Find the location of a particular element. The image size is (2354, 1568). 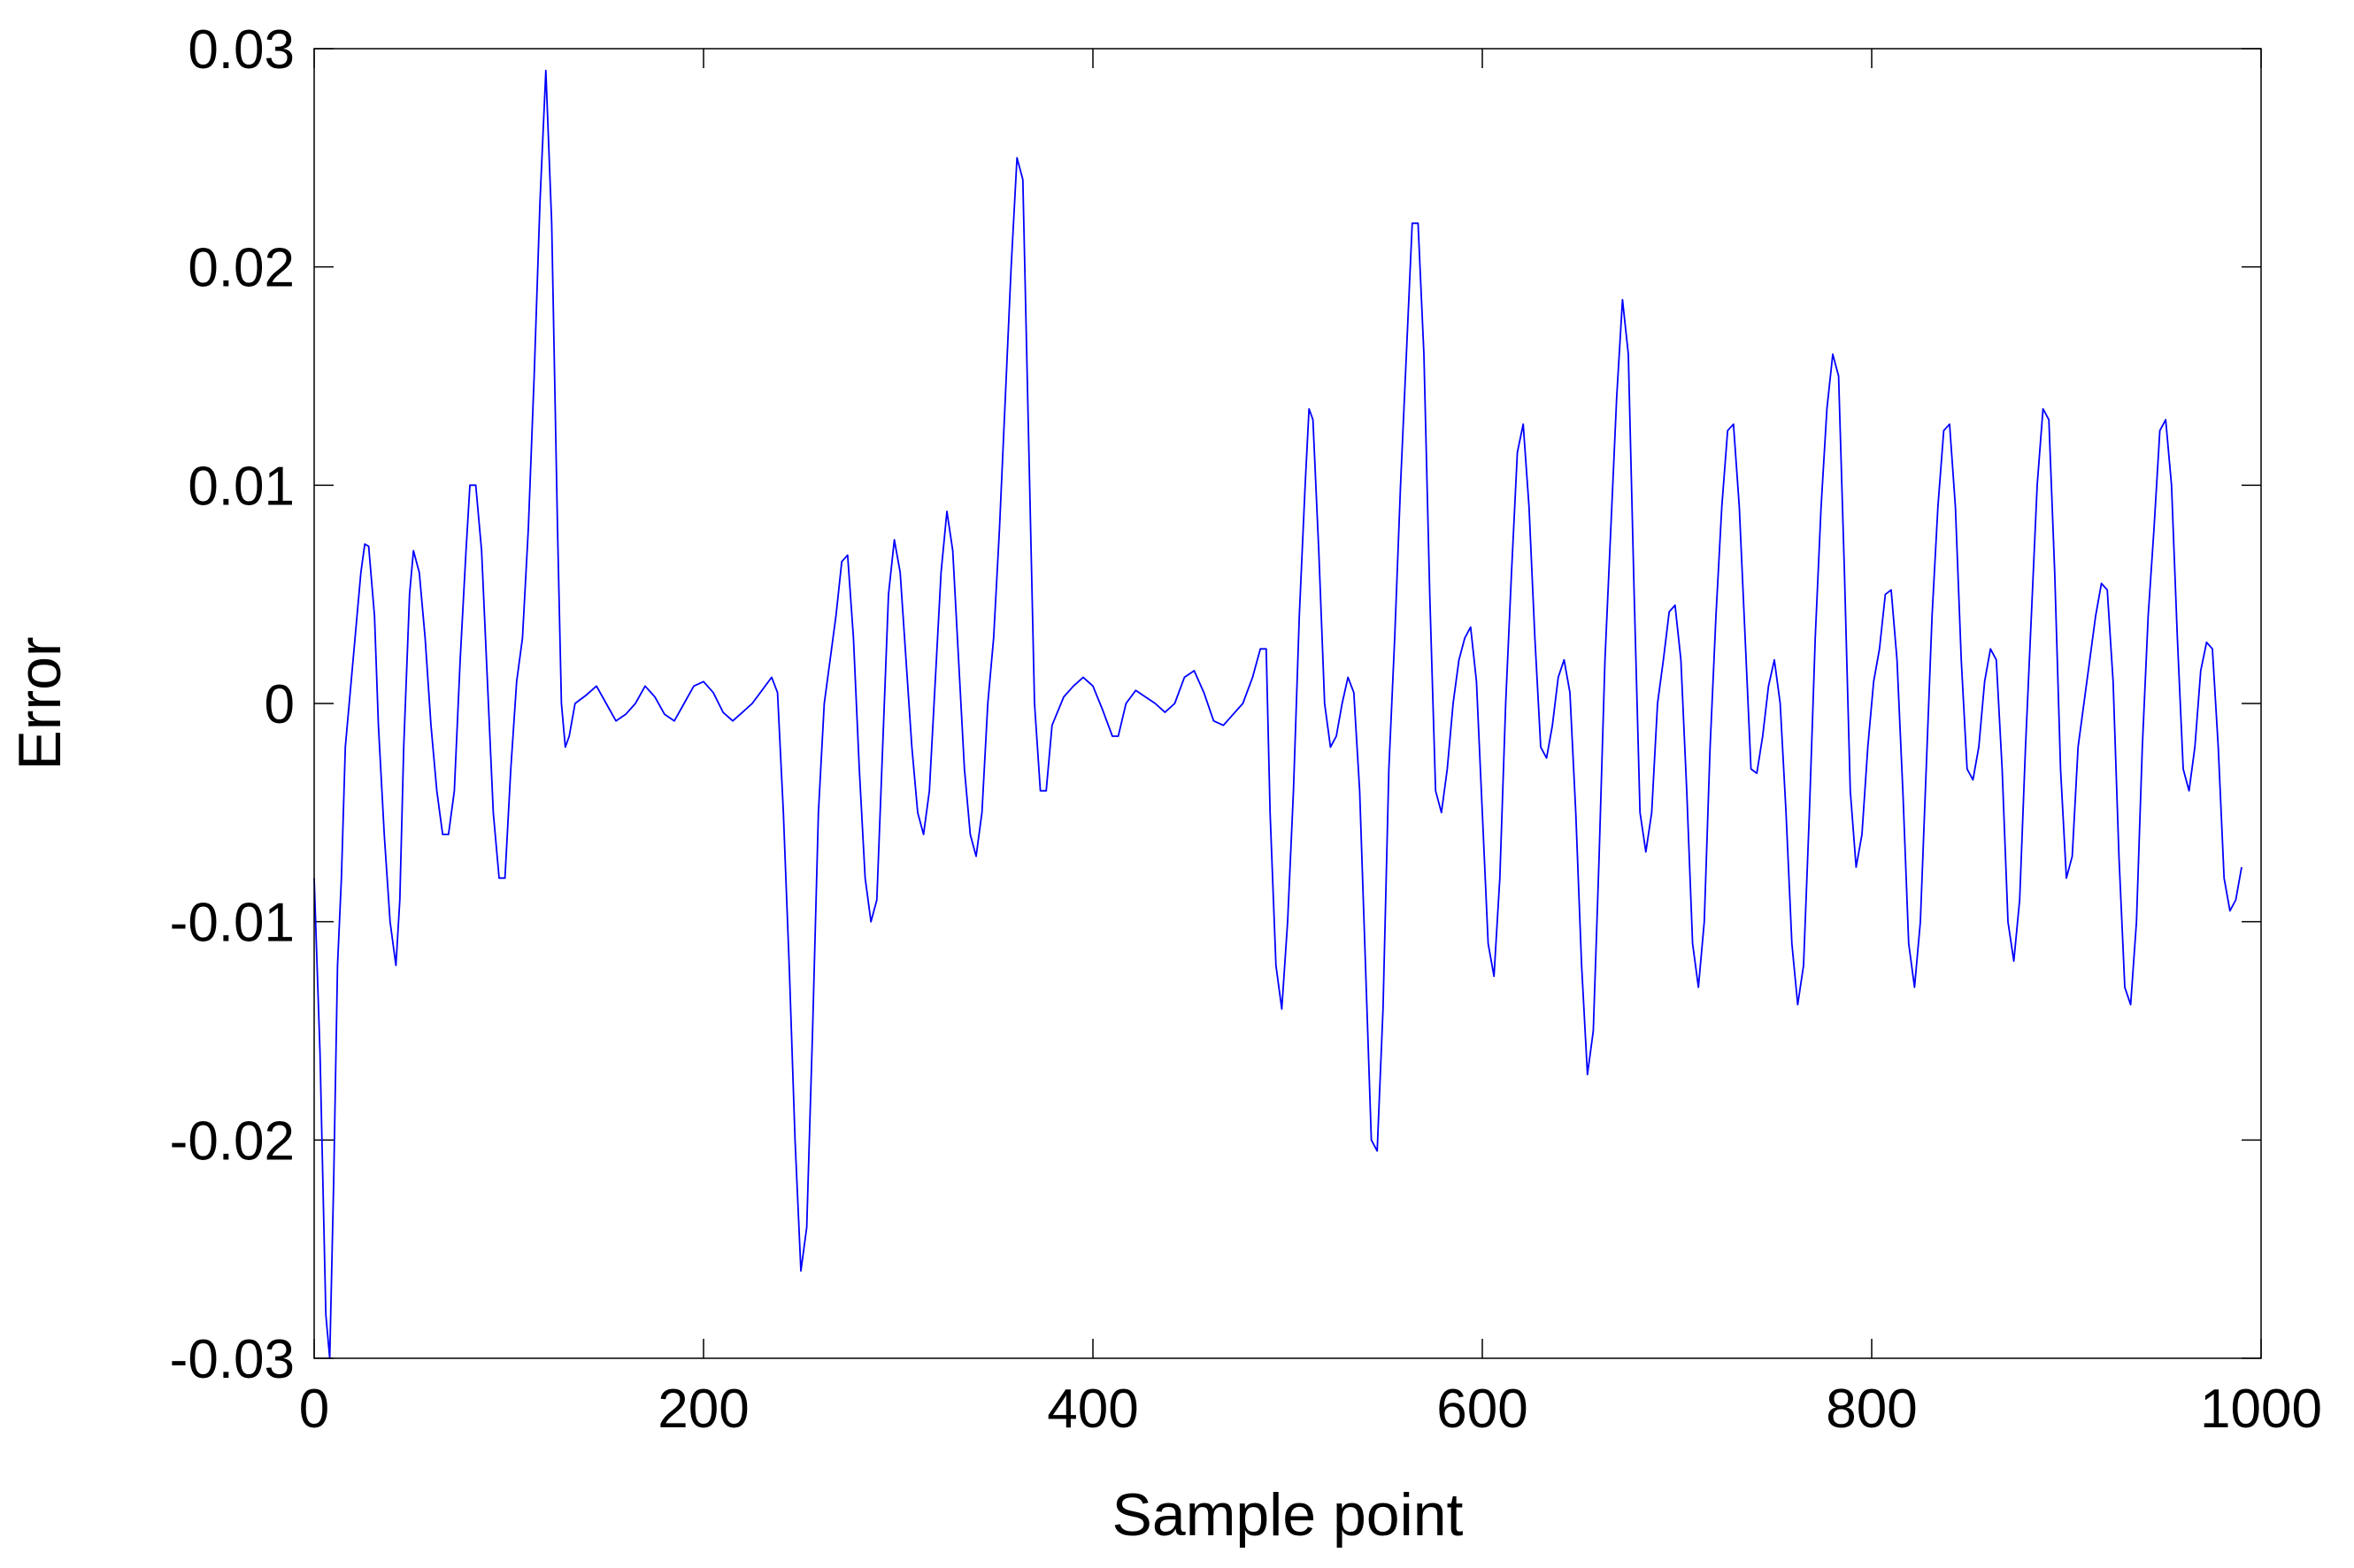

x-axis-label: Sample point is located at coordinates (1288, 1515).